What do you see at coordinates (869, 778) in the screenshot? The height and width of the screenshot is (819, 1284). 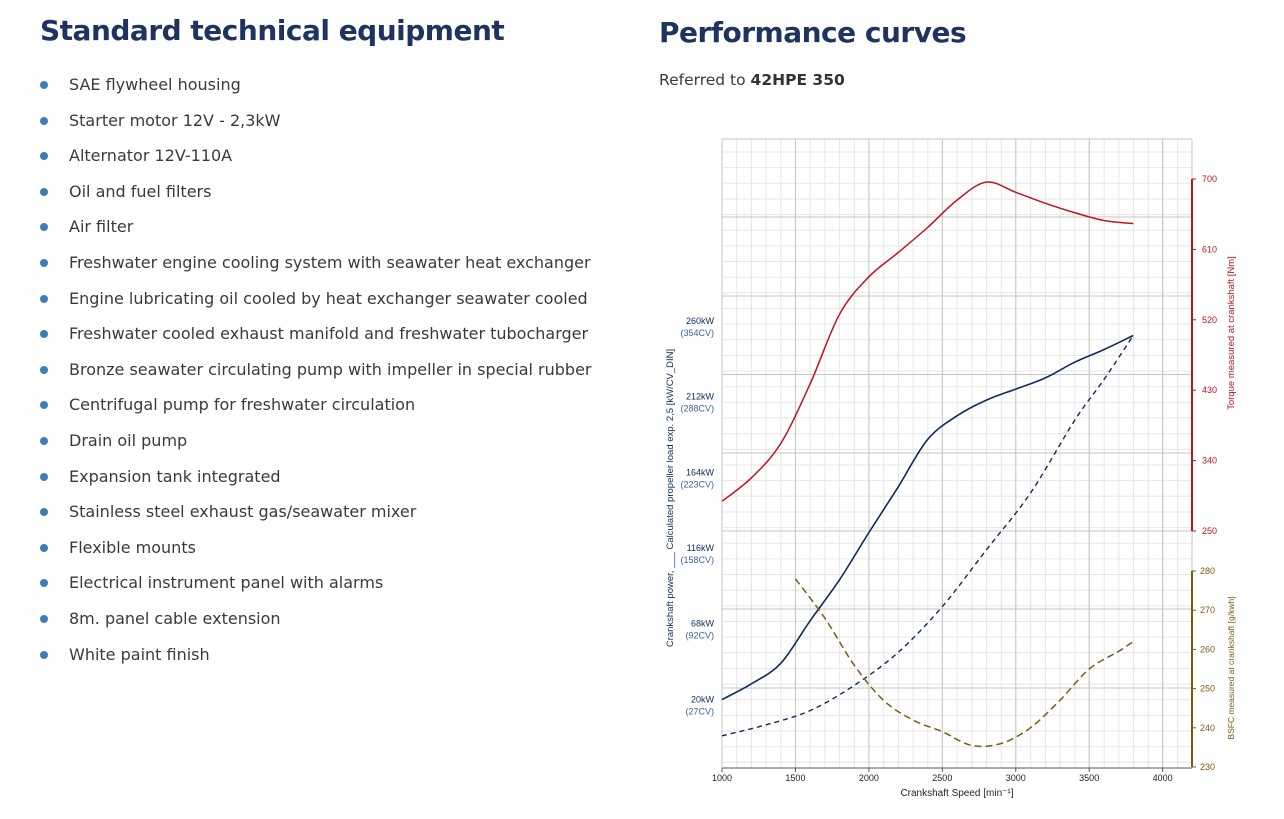 I see `x-tick-label: 2000` at bounding box center [869, 778].